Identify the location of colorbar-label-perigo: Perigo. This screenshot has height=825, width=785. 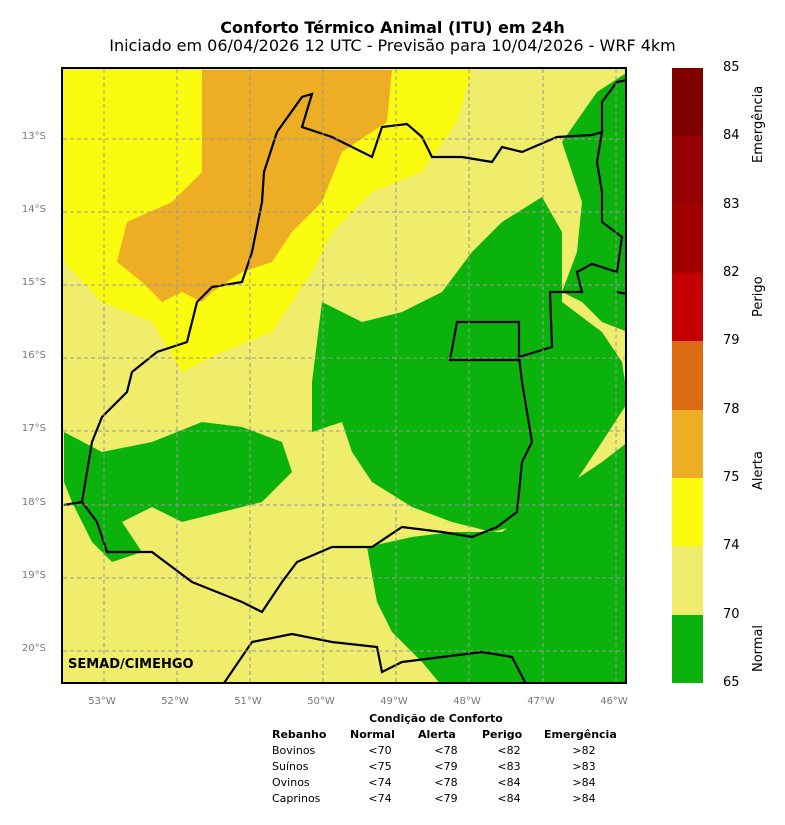
(758, 296).